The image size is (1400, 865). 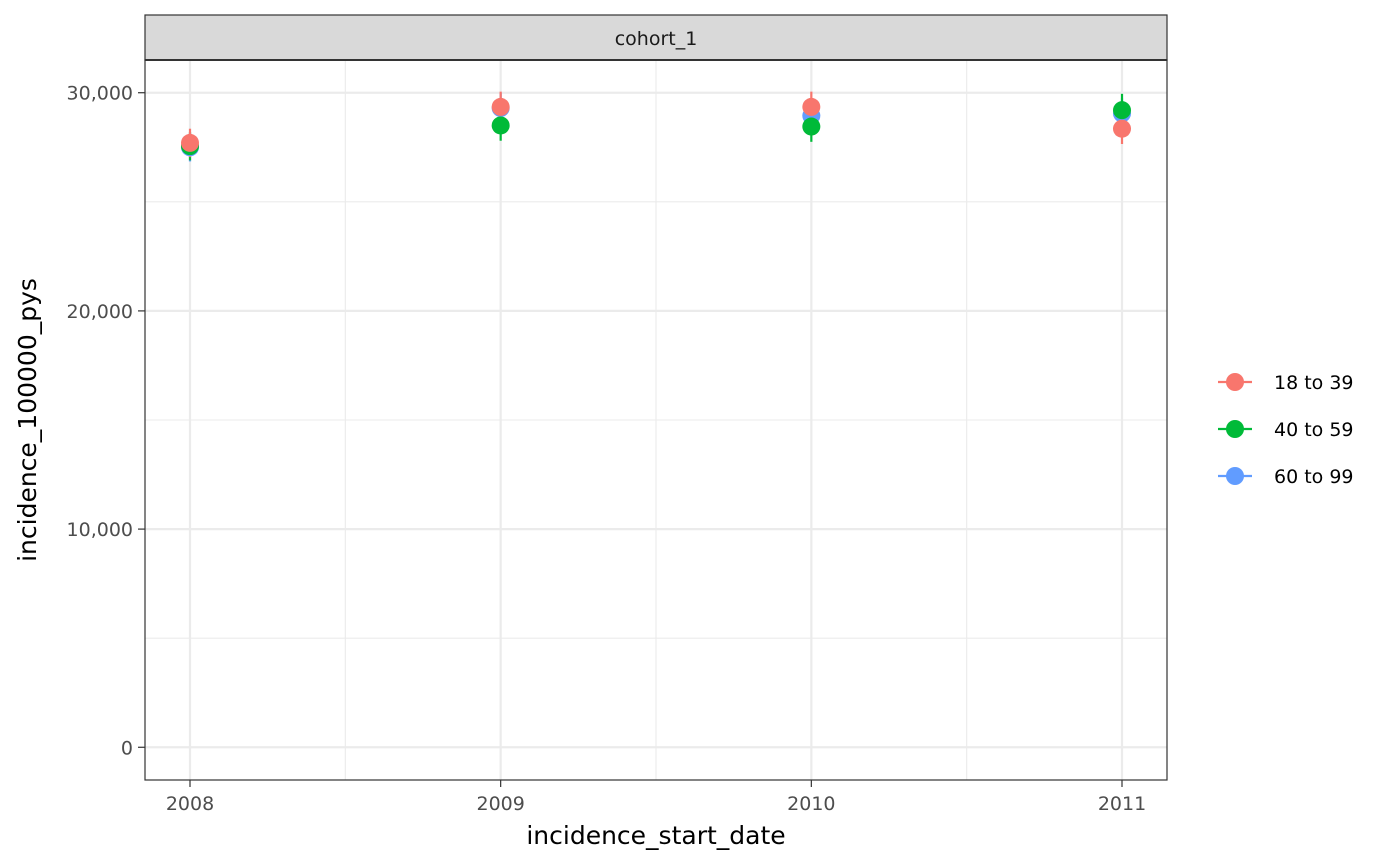 What do you see at coordinates (27, 420) in the screenshot?
I see `y-axis-title: incidence_100000_pys` at bounding box center [27, 420].